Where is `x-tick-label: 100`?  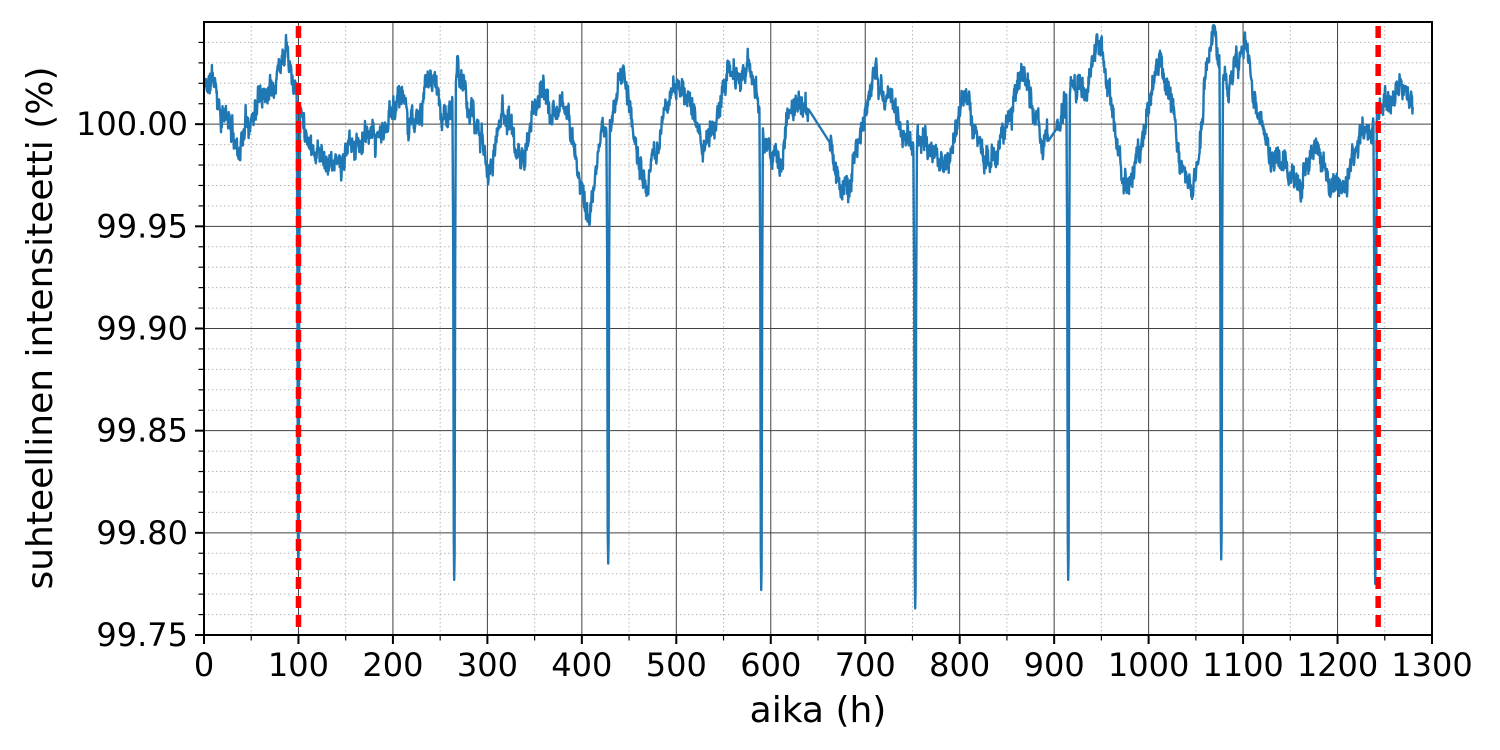 x-tick-label: 100 is located at coordinates (298, 665).